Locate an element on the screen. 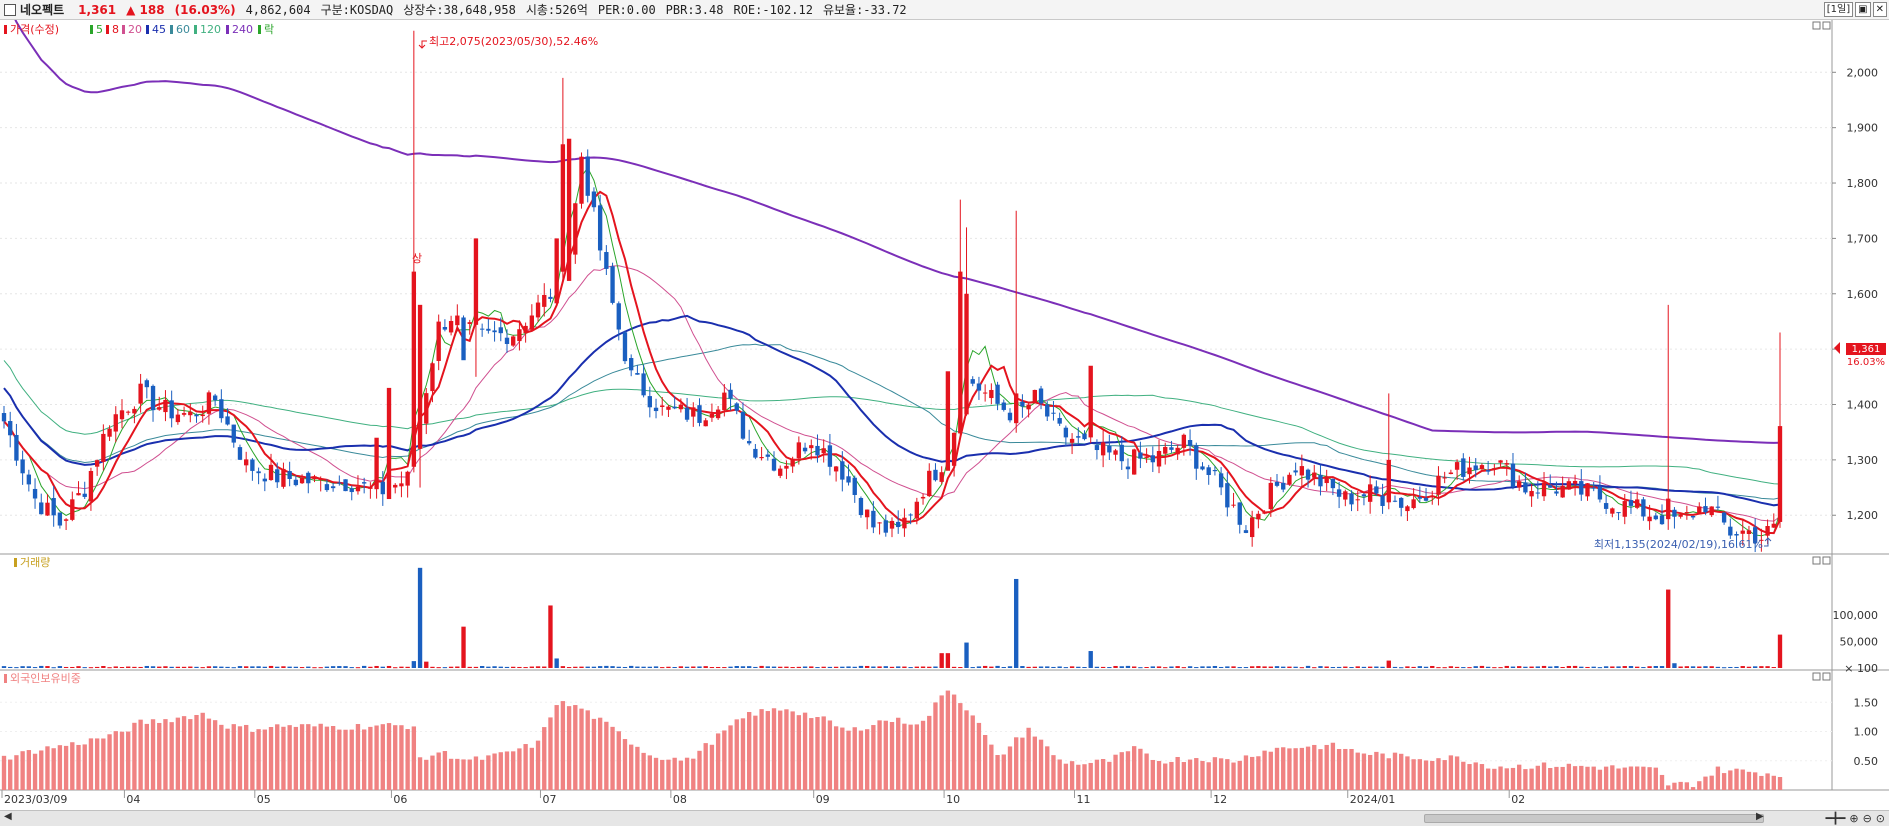 This screenshot has height=826, width=1889. scroll-right-icon: ▶ is located at coordinates (1760, 816).